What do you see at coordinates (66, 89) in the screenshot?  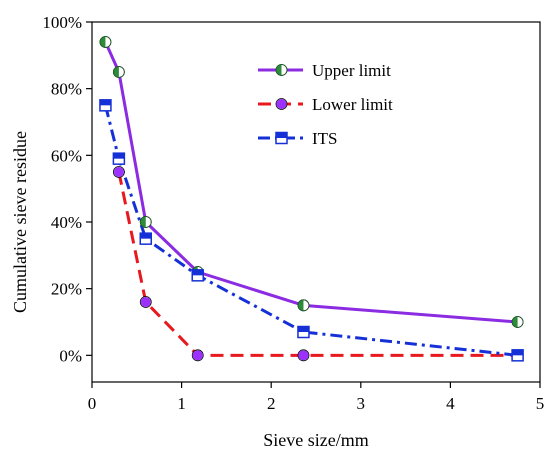 I see `y-tick-label: 80%` at bounding box center [66, 89].